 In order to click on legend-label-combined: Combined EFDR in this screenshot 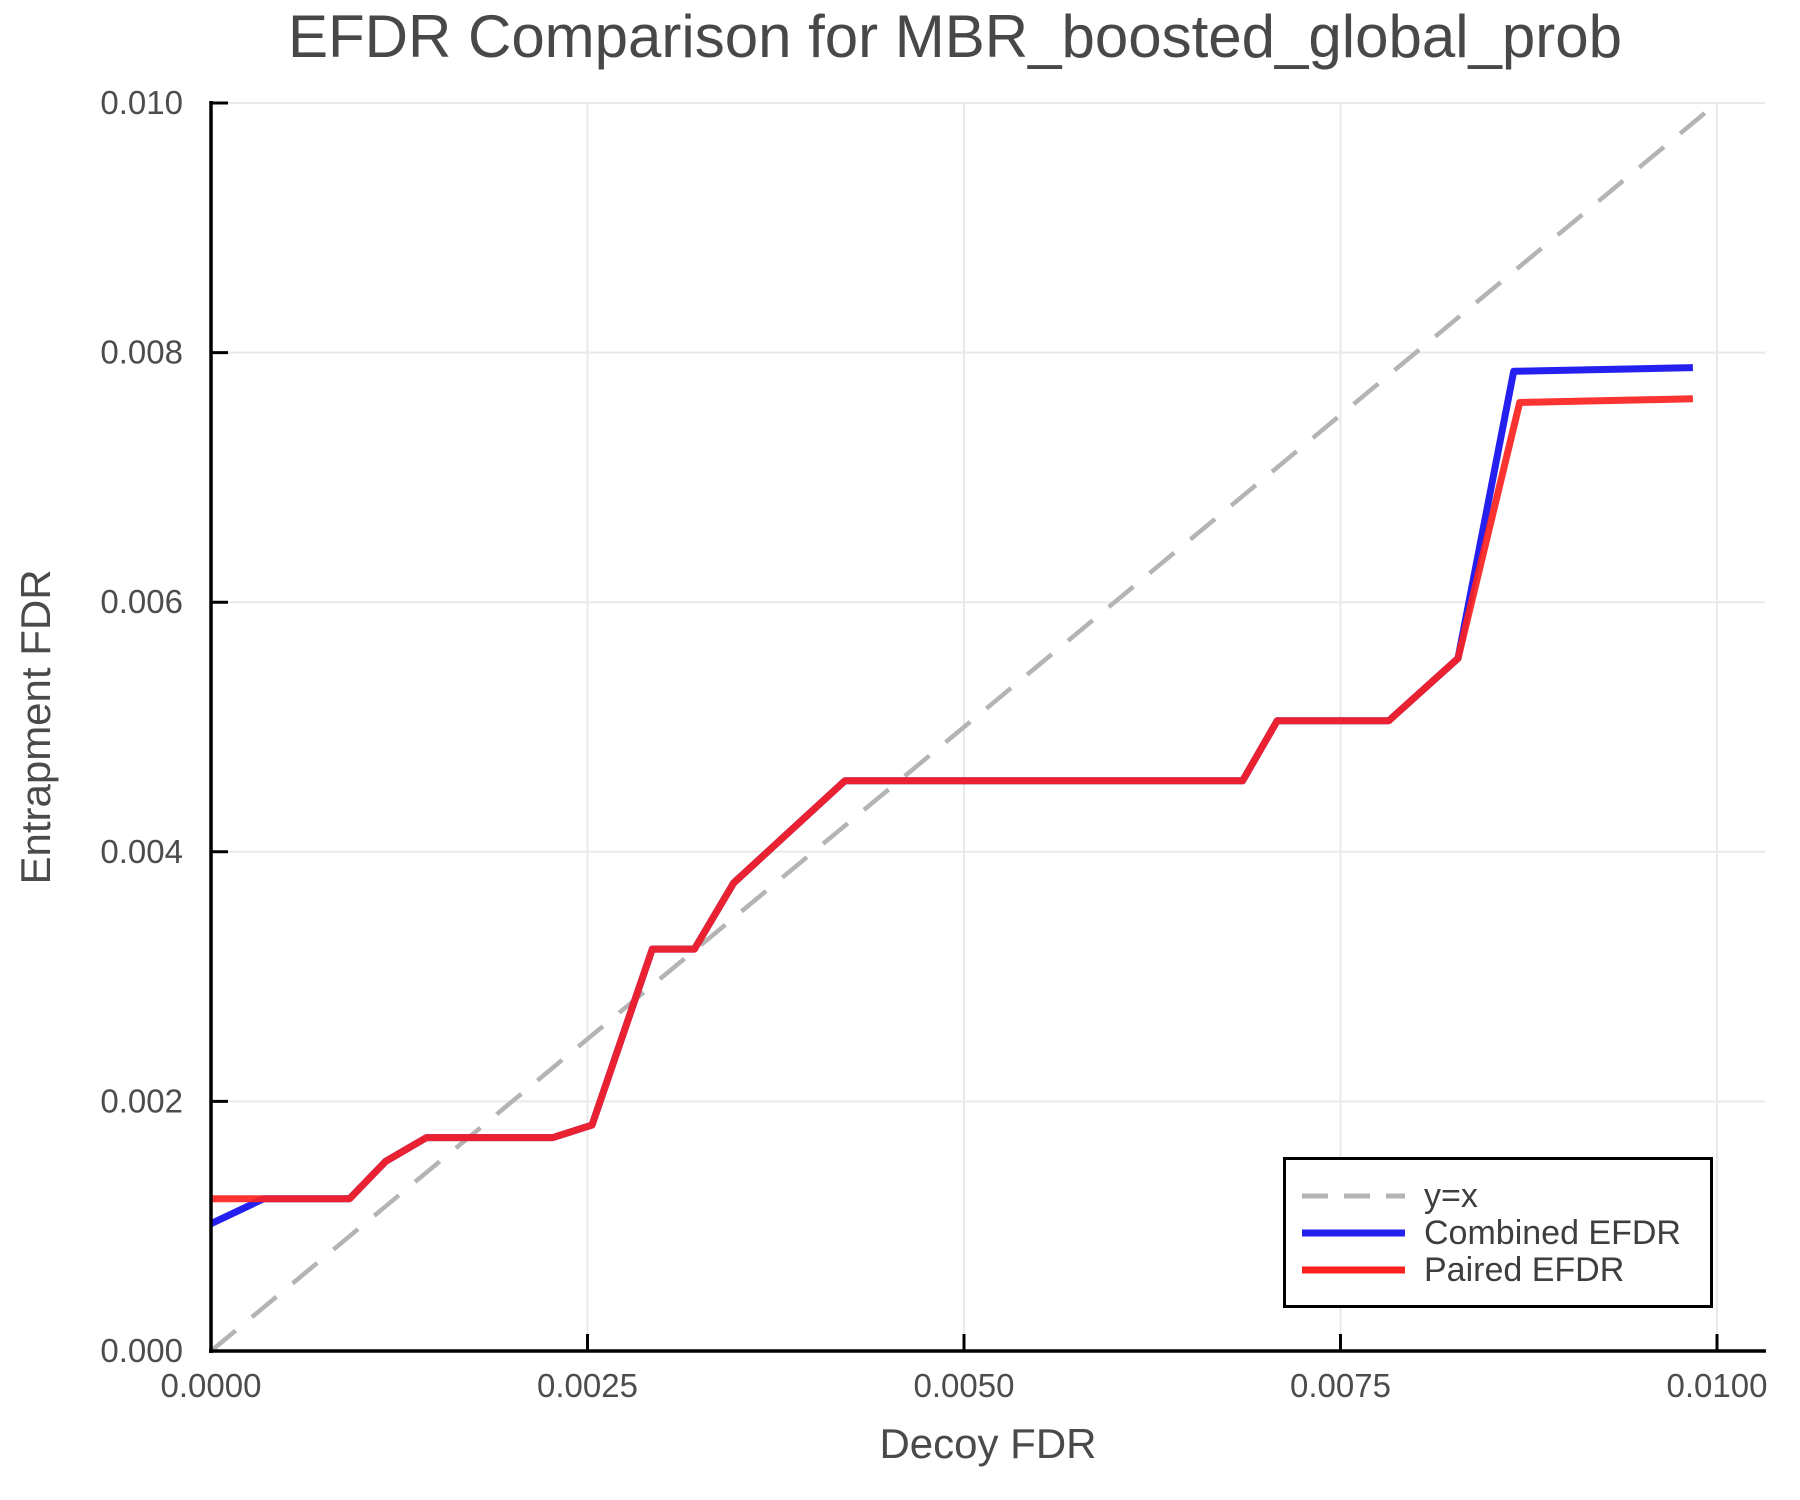, I will do `click(1552, 1232)`.